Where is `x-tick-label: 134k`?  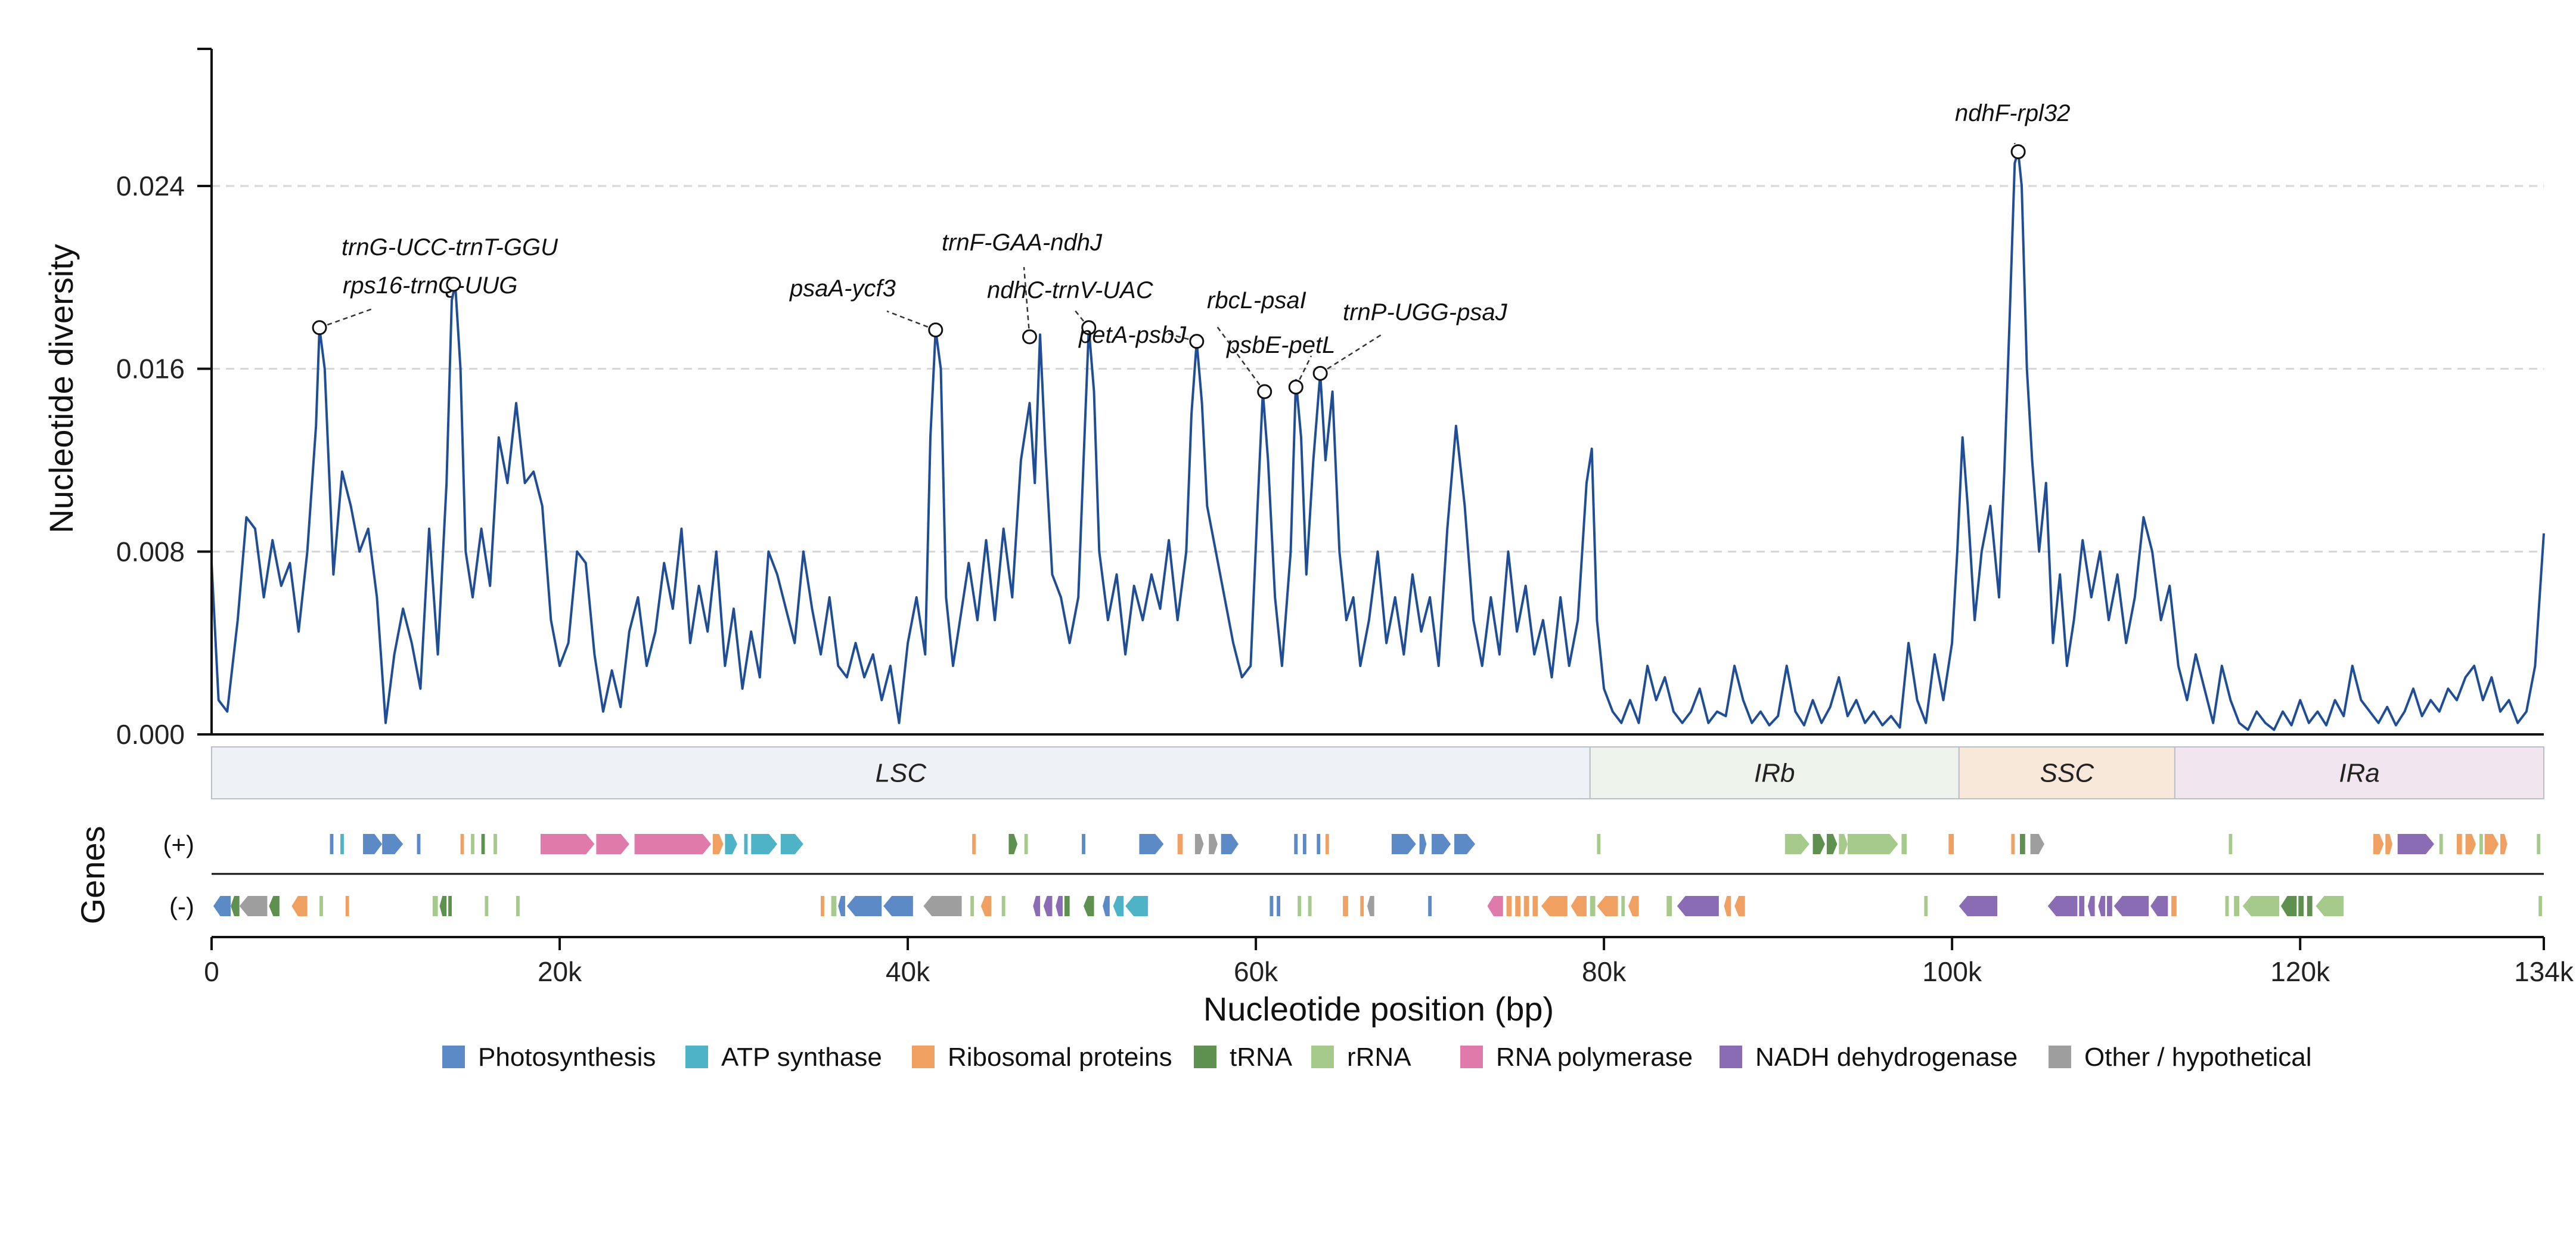
x-tick-label: 134k is located at coordinates (2544, 971).